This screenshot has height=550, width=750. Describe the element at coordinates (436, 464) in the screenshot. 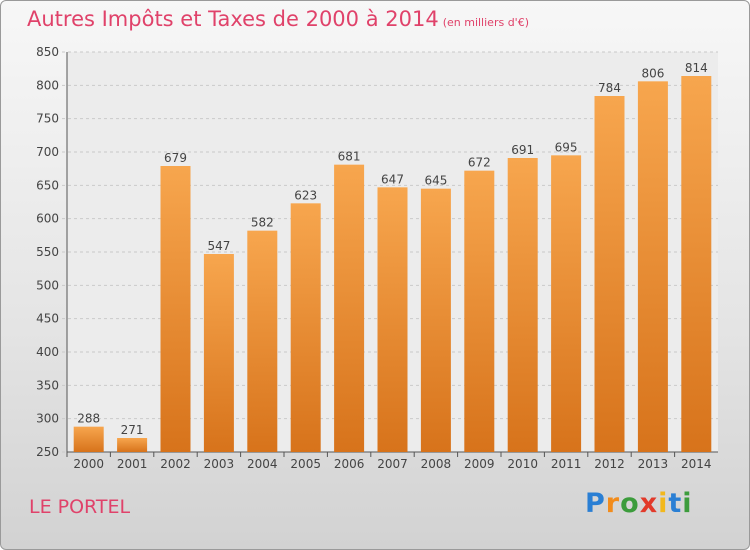

I see `x-tick-label: 2008` at that location.